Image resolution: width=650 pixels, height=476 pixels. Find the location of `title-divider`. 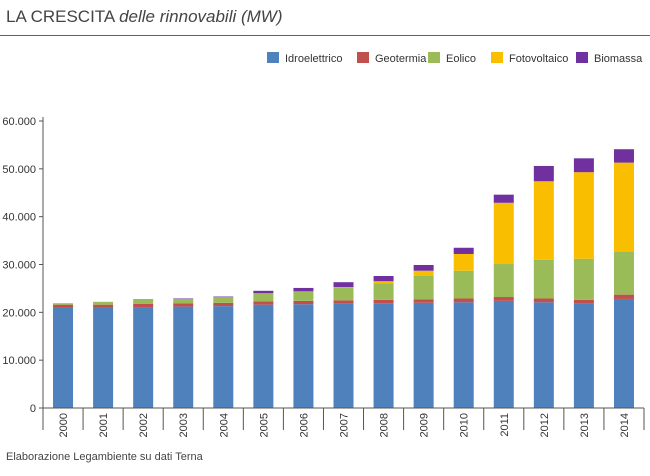

title-divider is located at coordinates (325, 35).